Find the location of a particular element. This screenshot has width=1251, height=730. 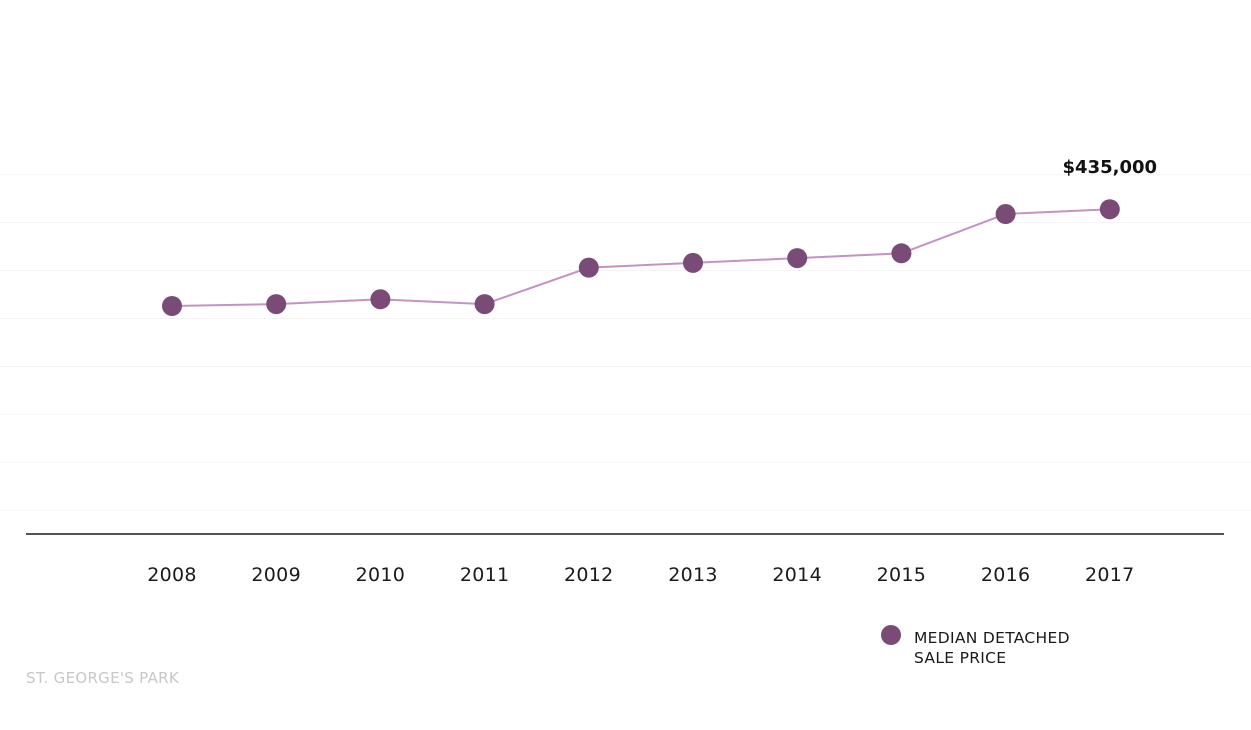

data-label-2017: $435,000 is located at coordinates (1110, 167).